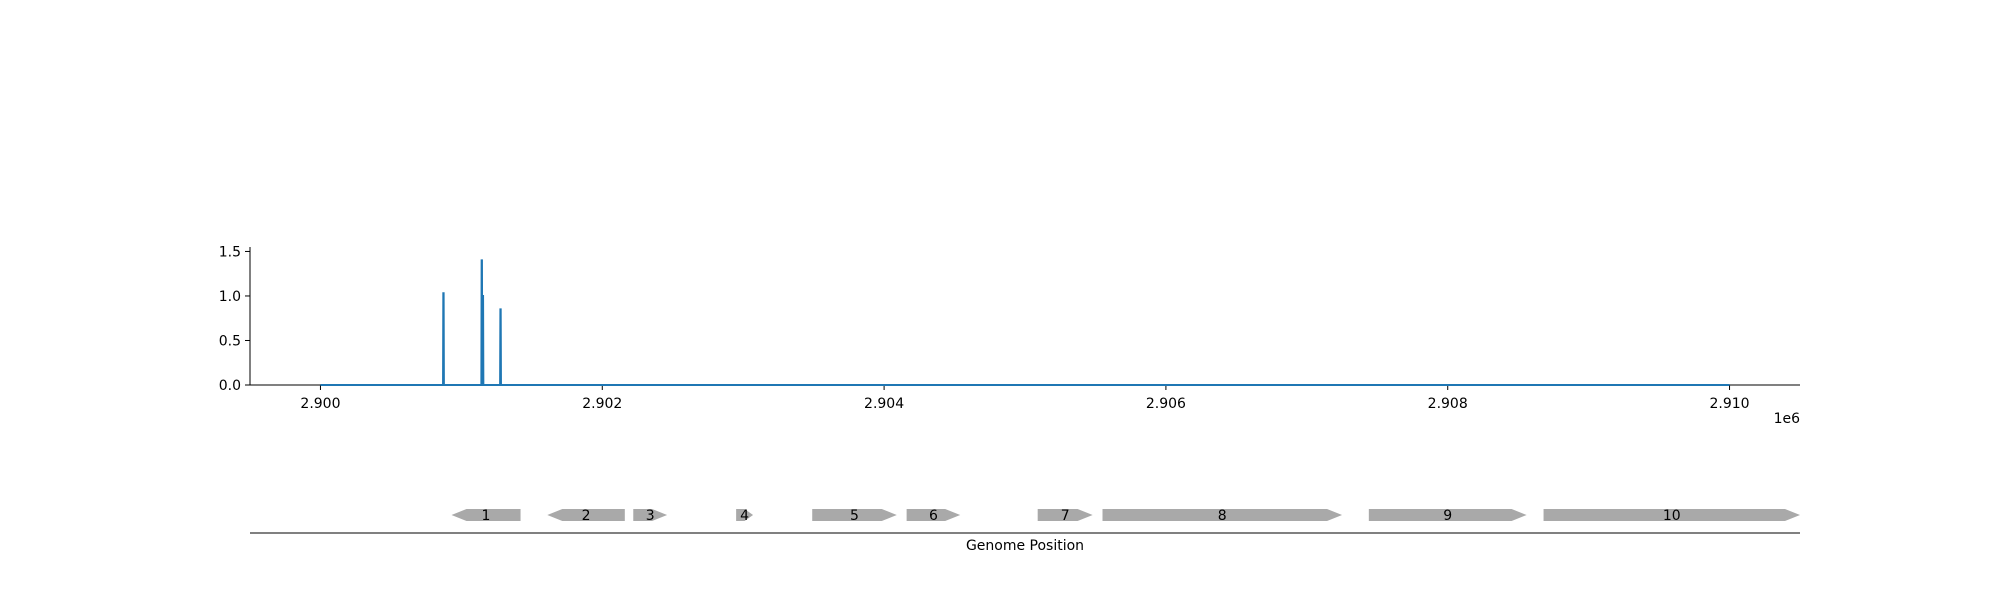  I want to click on x-tick-label: 2.904, so click(884, 404).